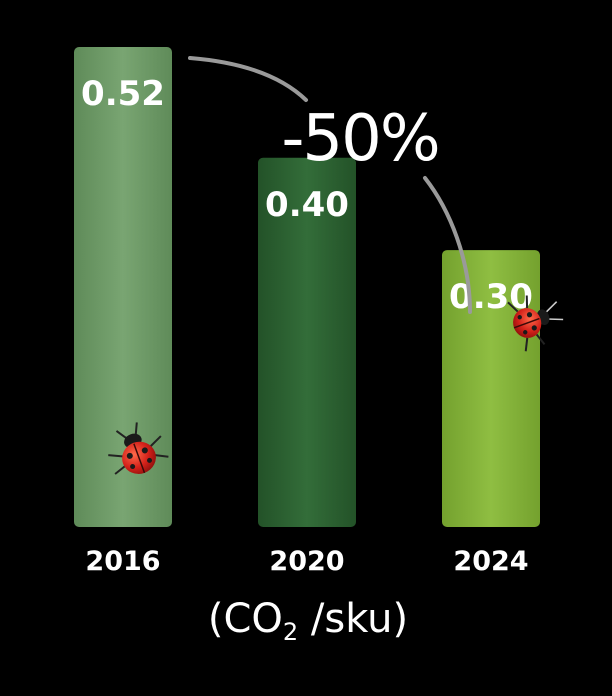 This screenshot has width=612, height=696. I want to click on bar-2020, so click(307, 342).